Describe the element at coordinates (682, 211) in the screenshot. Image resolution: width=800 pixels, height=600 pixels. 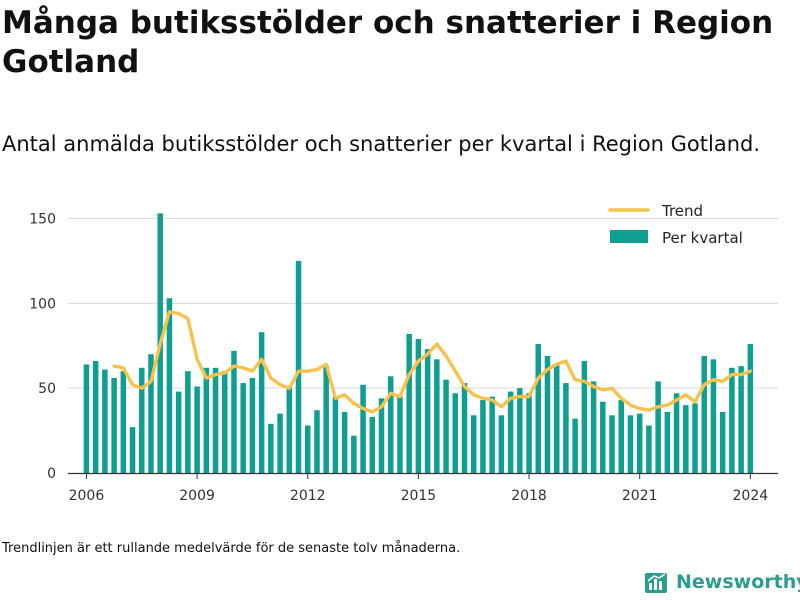
I see `legend-trend-label: Trend` at that location.